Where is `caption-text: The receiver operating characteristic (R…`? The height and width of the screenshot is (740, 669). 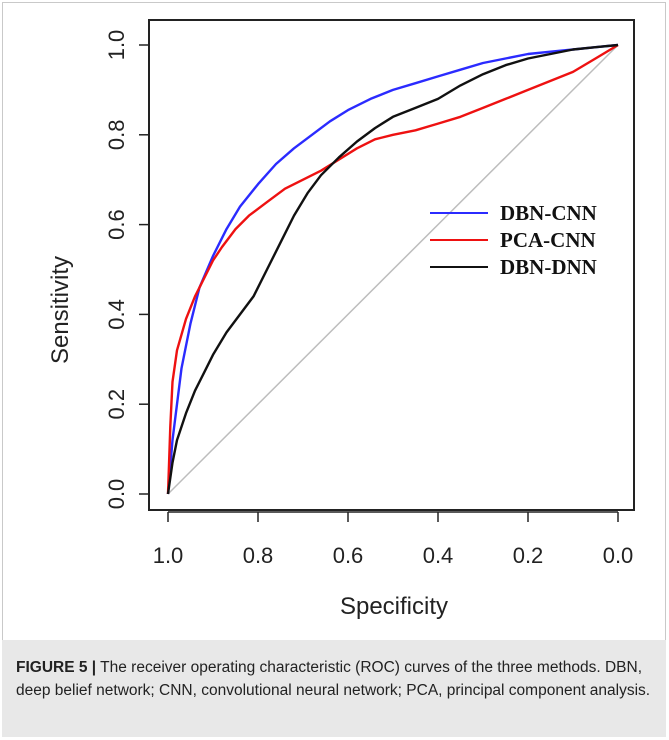
caption-text: The receiver operating characteristic (R… is located at coordinates (333, 679).